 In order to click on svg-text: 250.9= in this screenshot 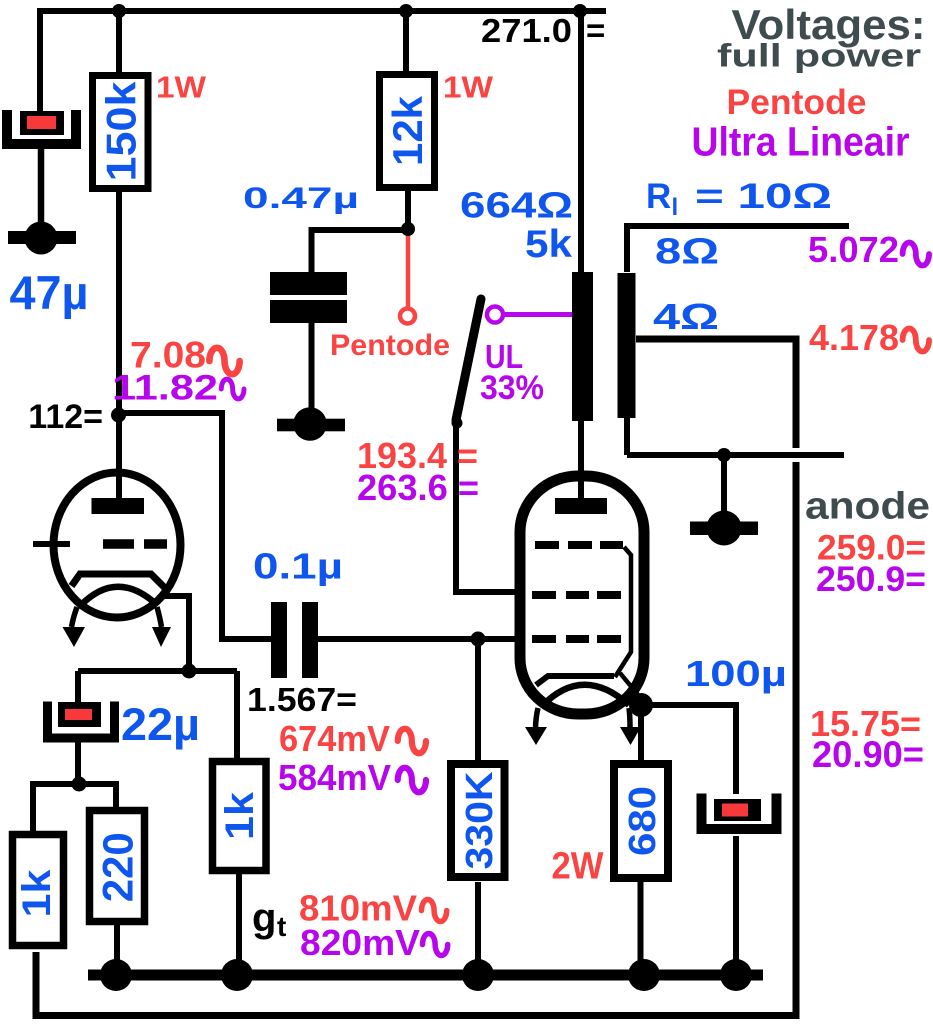, I will do `click(871, 579)`.